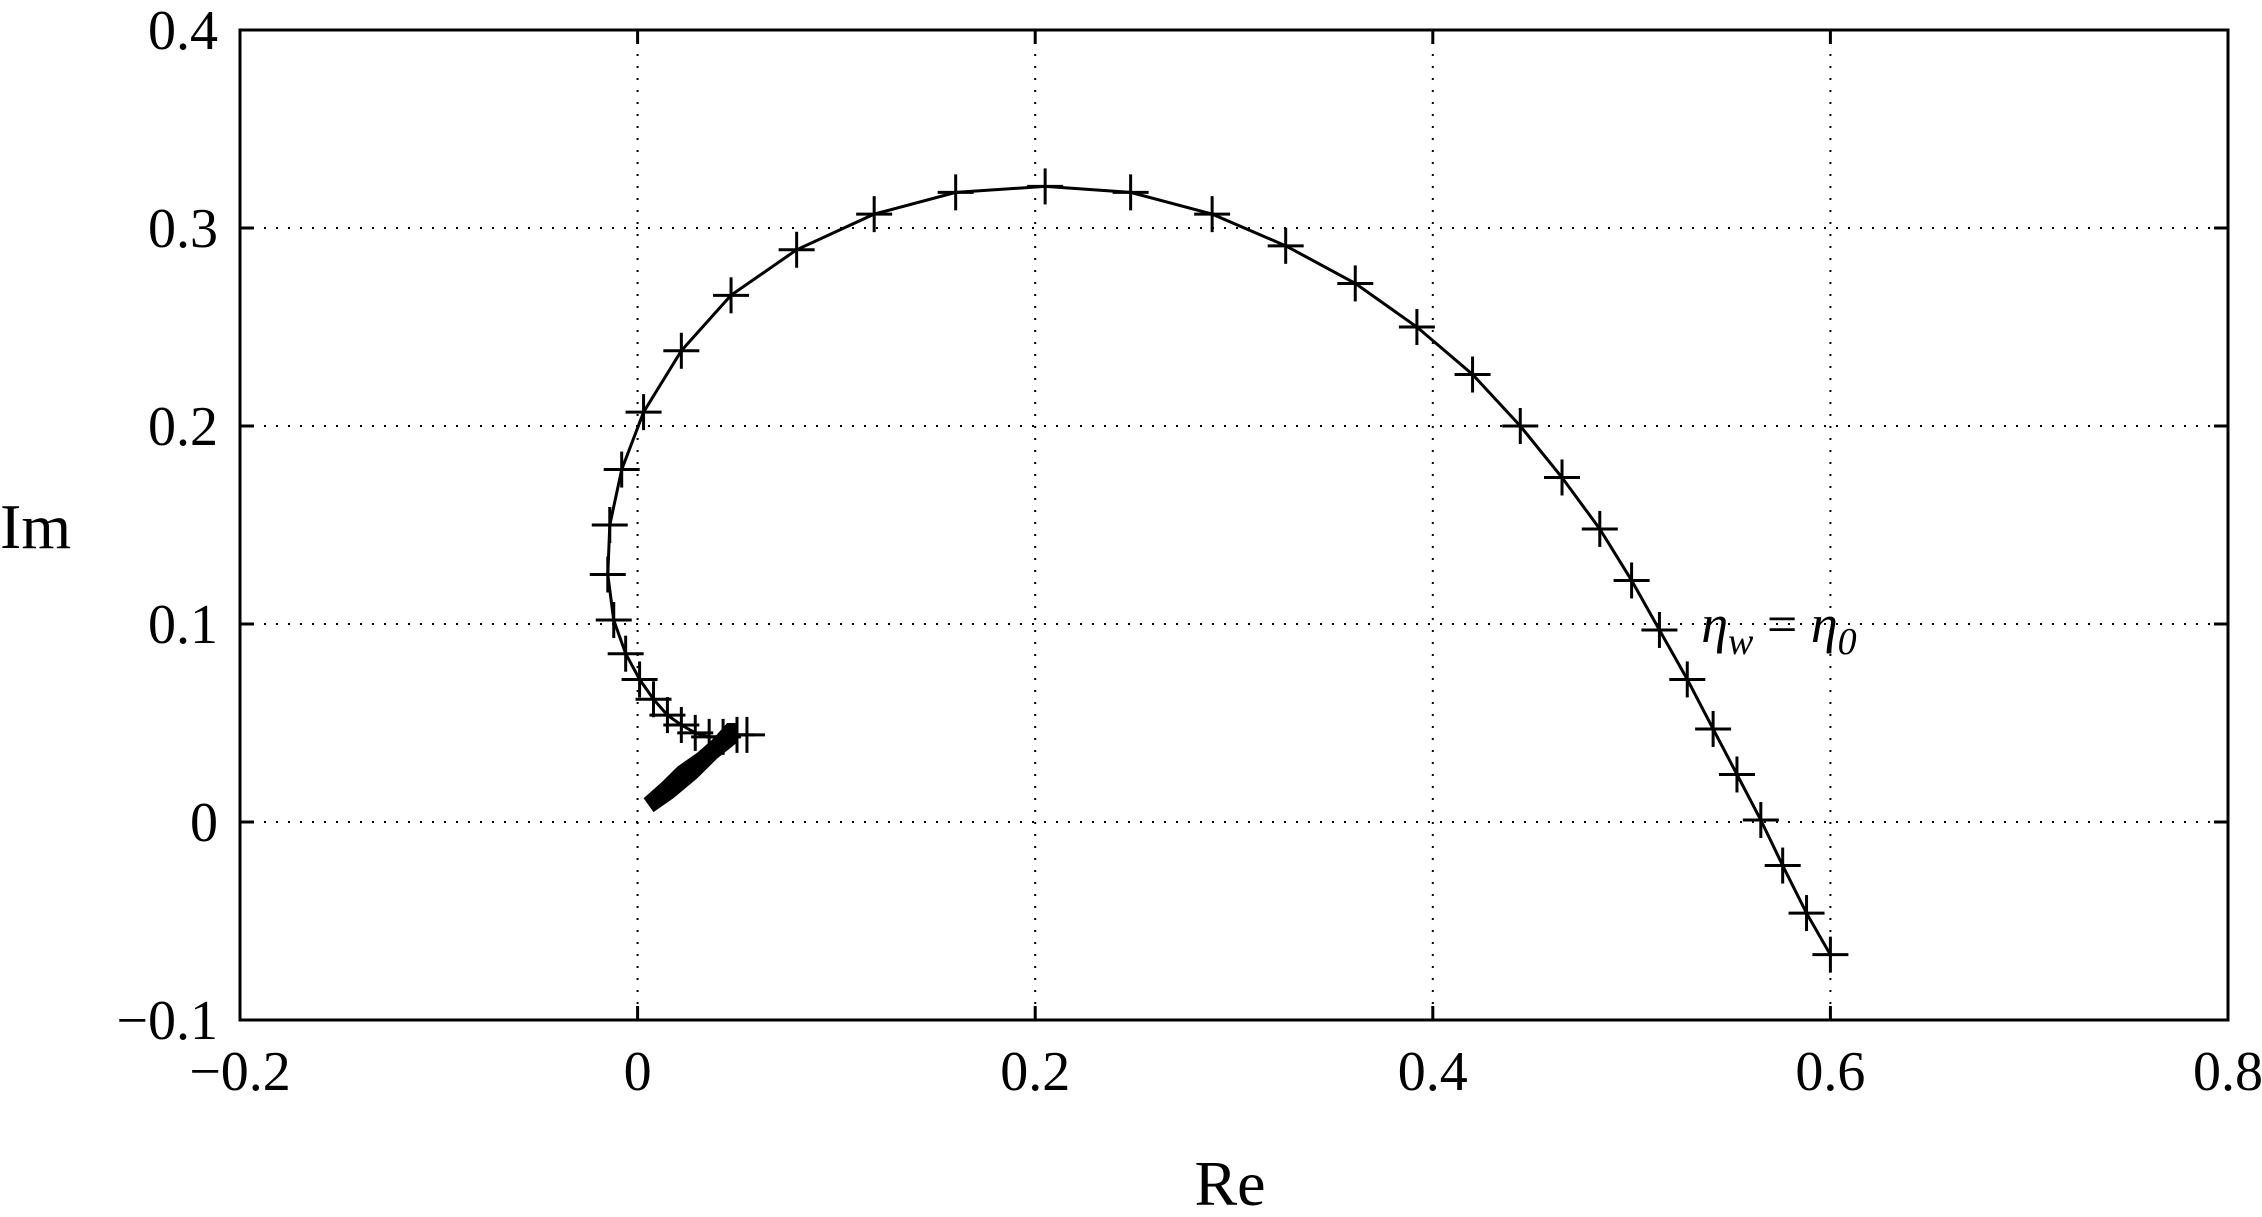 The width and height of the screenshot is (2262, 1217). I want to click on annotation-equals: =, so click(1781, 624).